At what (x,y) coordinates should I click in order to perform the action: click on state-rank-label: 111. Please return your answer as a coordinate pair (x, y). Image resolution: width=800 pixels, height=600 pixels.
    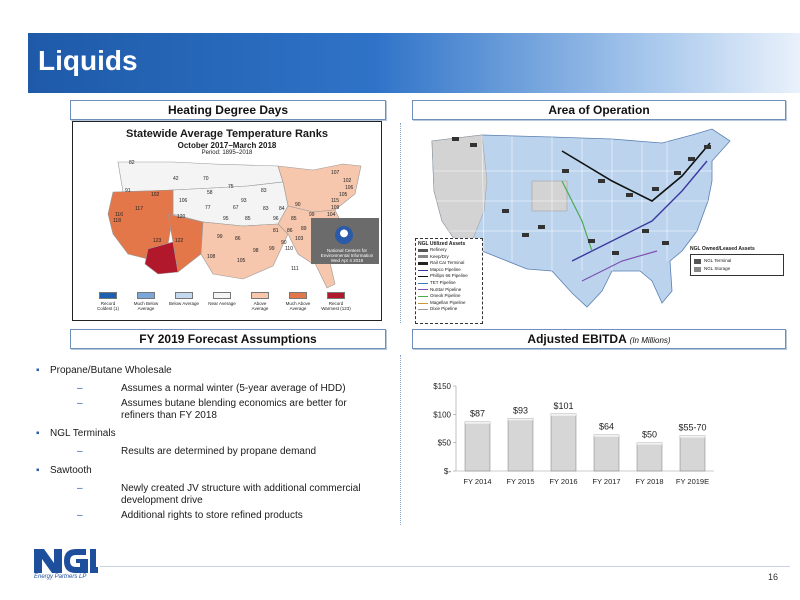
    Looking at the image, I should click on (295, 269).